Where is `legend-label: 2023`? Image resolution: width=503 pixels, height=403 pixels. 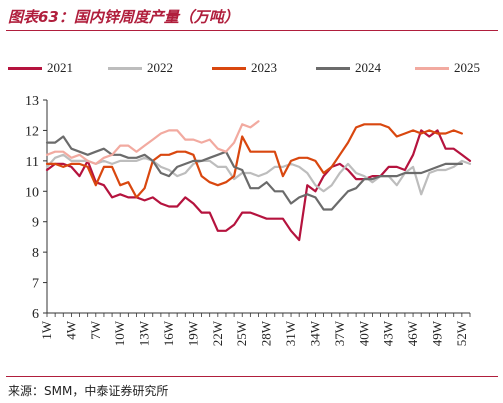 legend-label: 2023 is located at coordinates (264, 67).